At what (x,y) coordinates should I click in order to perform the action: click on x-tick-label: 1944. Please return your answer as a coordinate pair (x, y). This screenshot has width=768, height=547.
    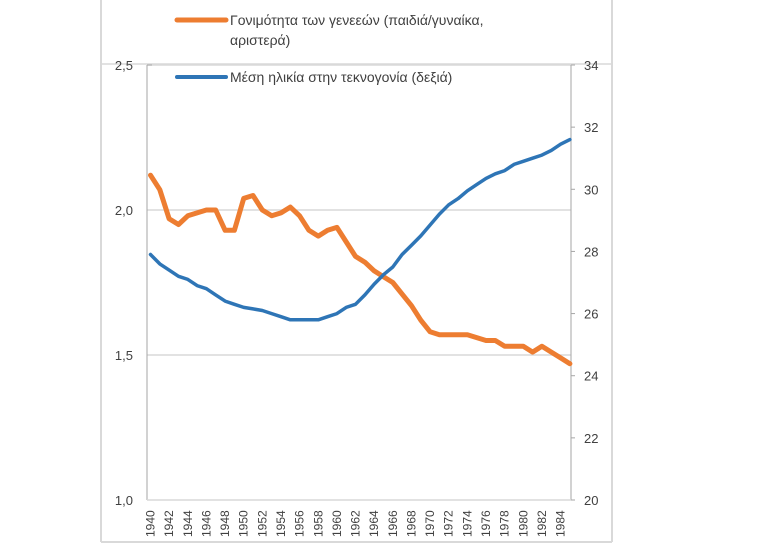
    Looking at the image, I should click on (188, 523).